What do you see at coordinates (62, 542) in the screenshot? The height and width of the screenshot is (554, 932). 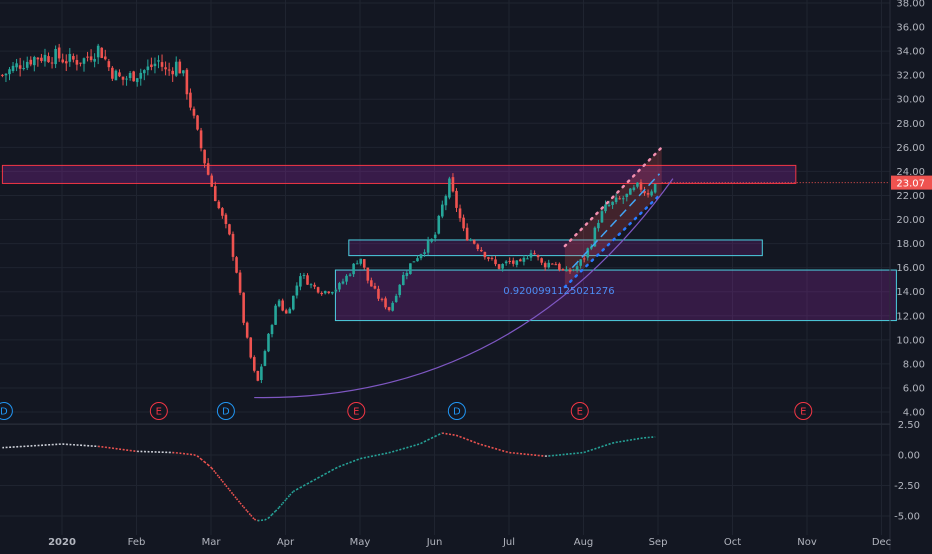 I see `time-tick-label: 2020` at bounding box center [62, 542].